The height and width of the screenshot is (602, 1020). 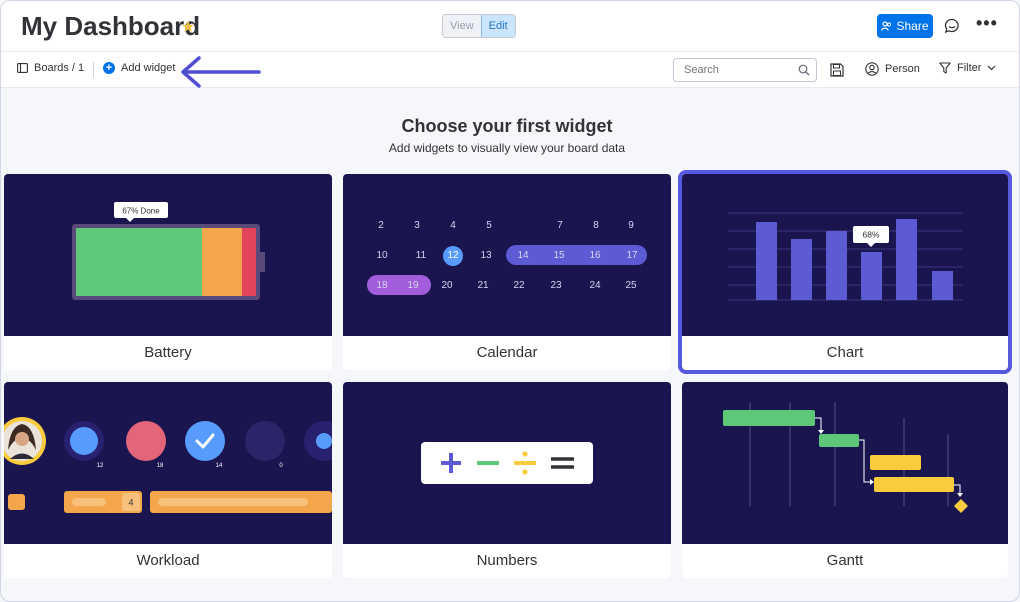 What do you see at coordinates (556, 285) in the screenshot?
I see `calendar-day: 23` at bounding box center [556, 285].